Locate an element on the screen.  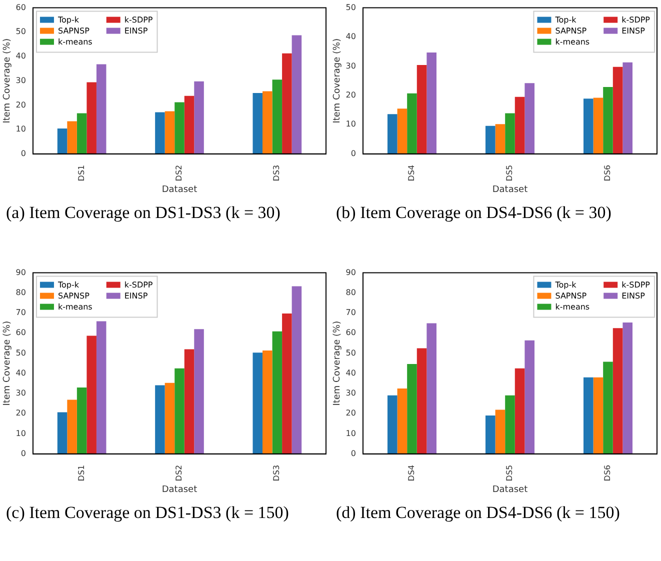
text: (d) Item Coverage on DS4-DS6 (k = 150) is located at coordinates (478, 513).